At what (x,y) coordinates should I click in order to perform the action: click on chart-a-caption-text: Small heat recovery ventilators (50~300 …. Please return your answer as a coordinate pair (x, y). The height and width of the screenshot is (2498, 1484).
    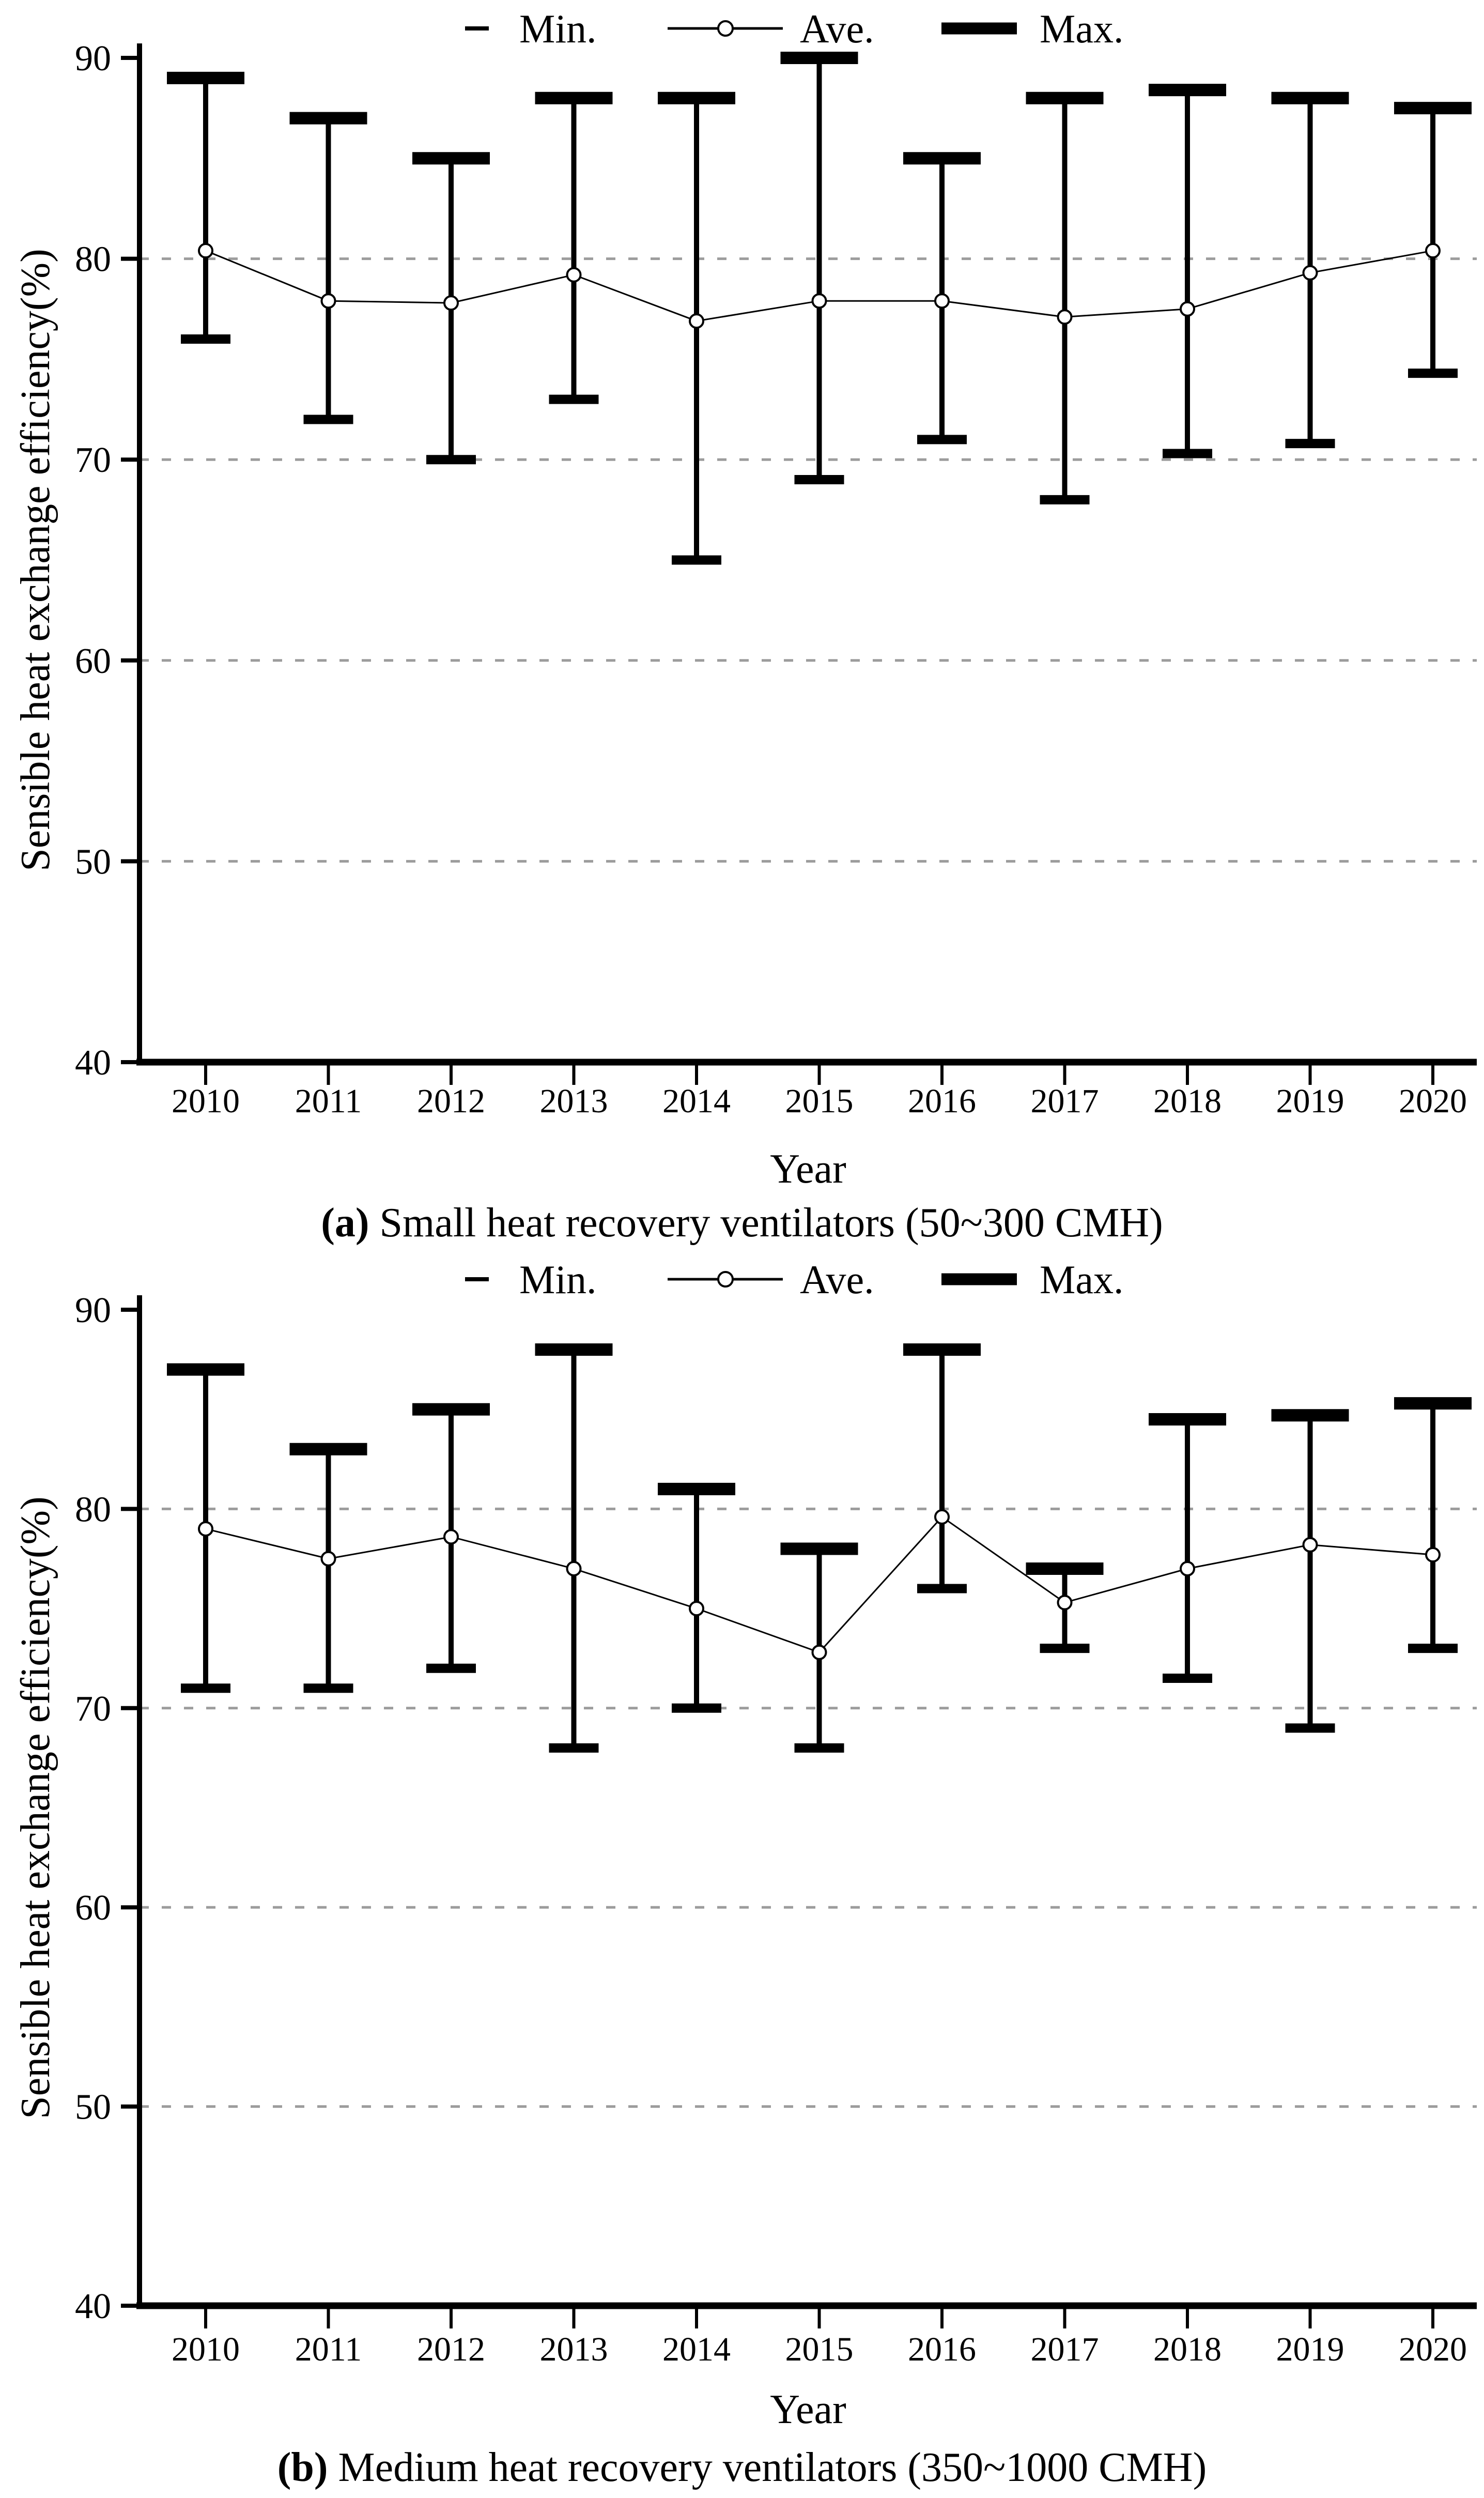
    Looking at the image, I should click on (766, 1223).